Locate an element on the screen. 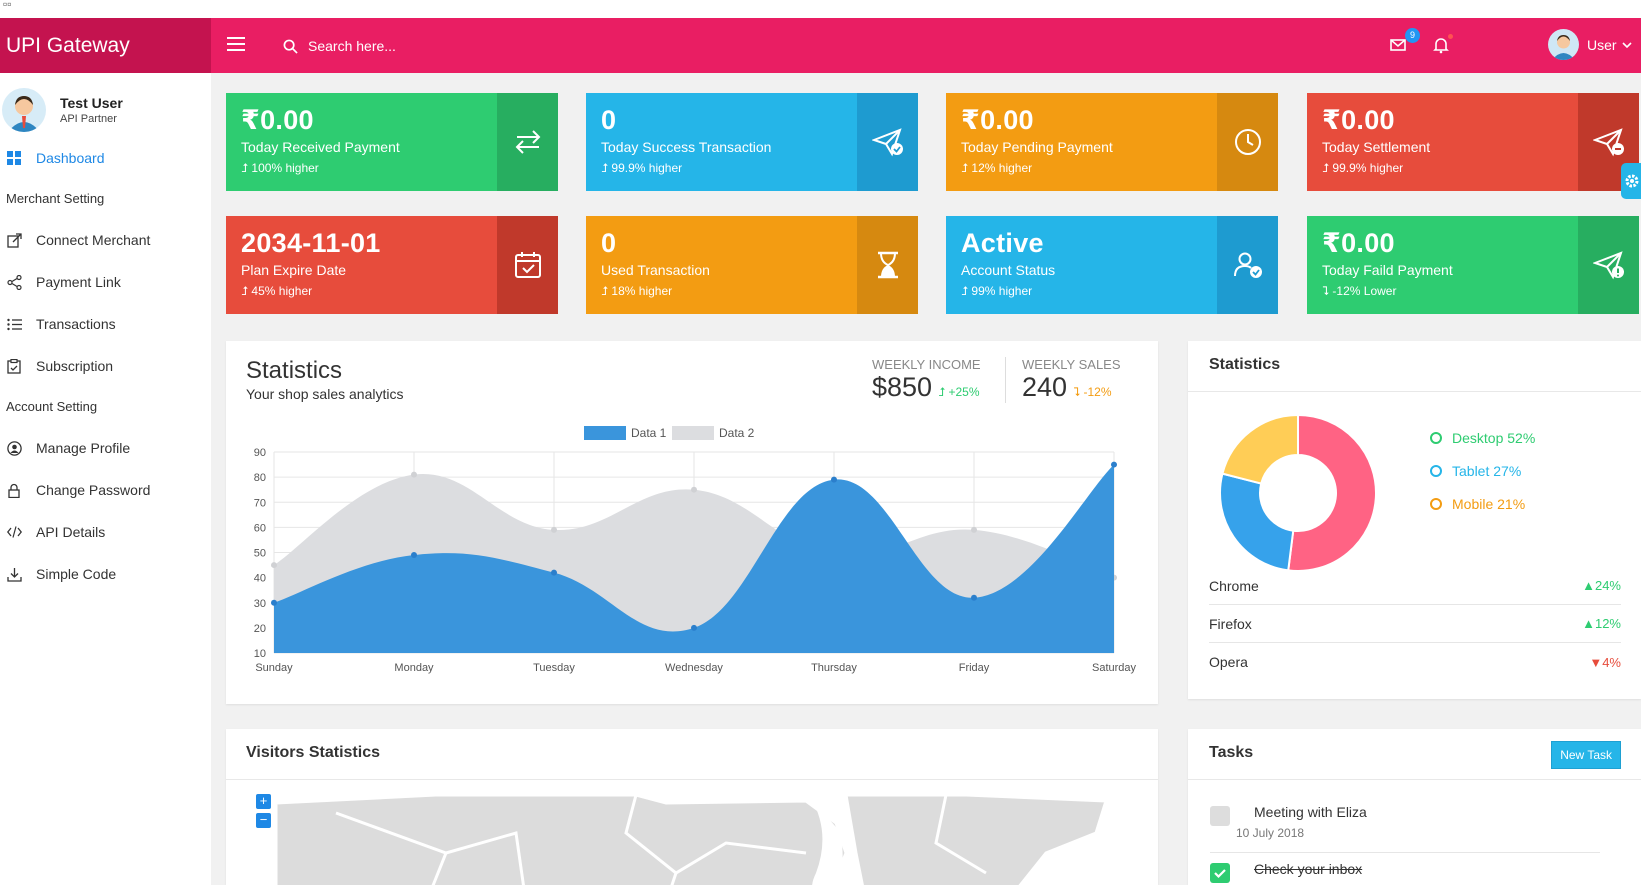 This screenshot has width=1641, height=885. legend-desktop: Desktop 52% is located at coordinates (1482, 438).